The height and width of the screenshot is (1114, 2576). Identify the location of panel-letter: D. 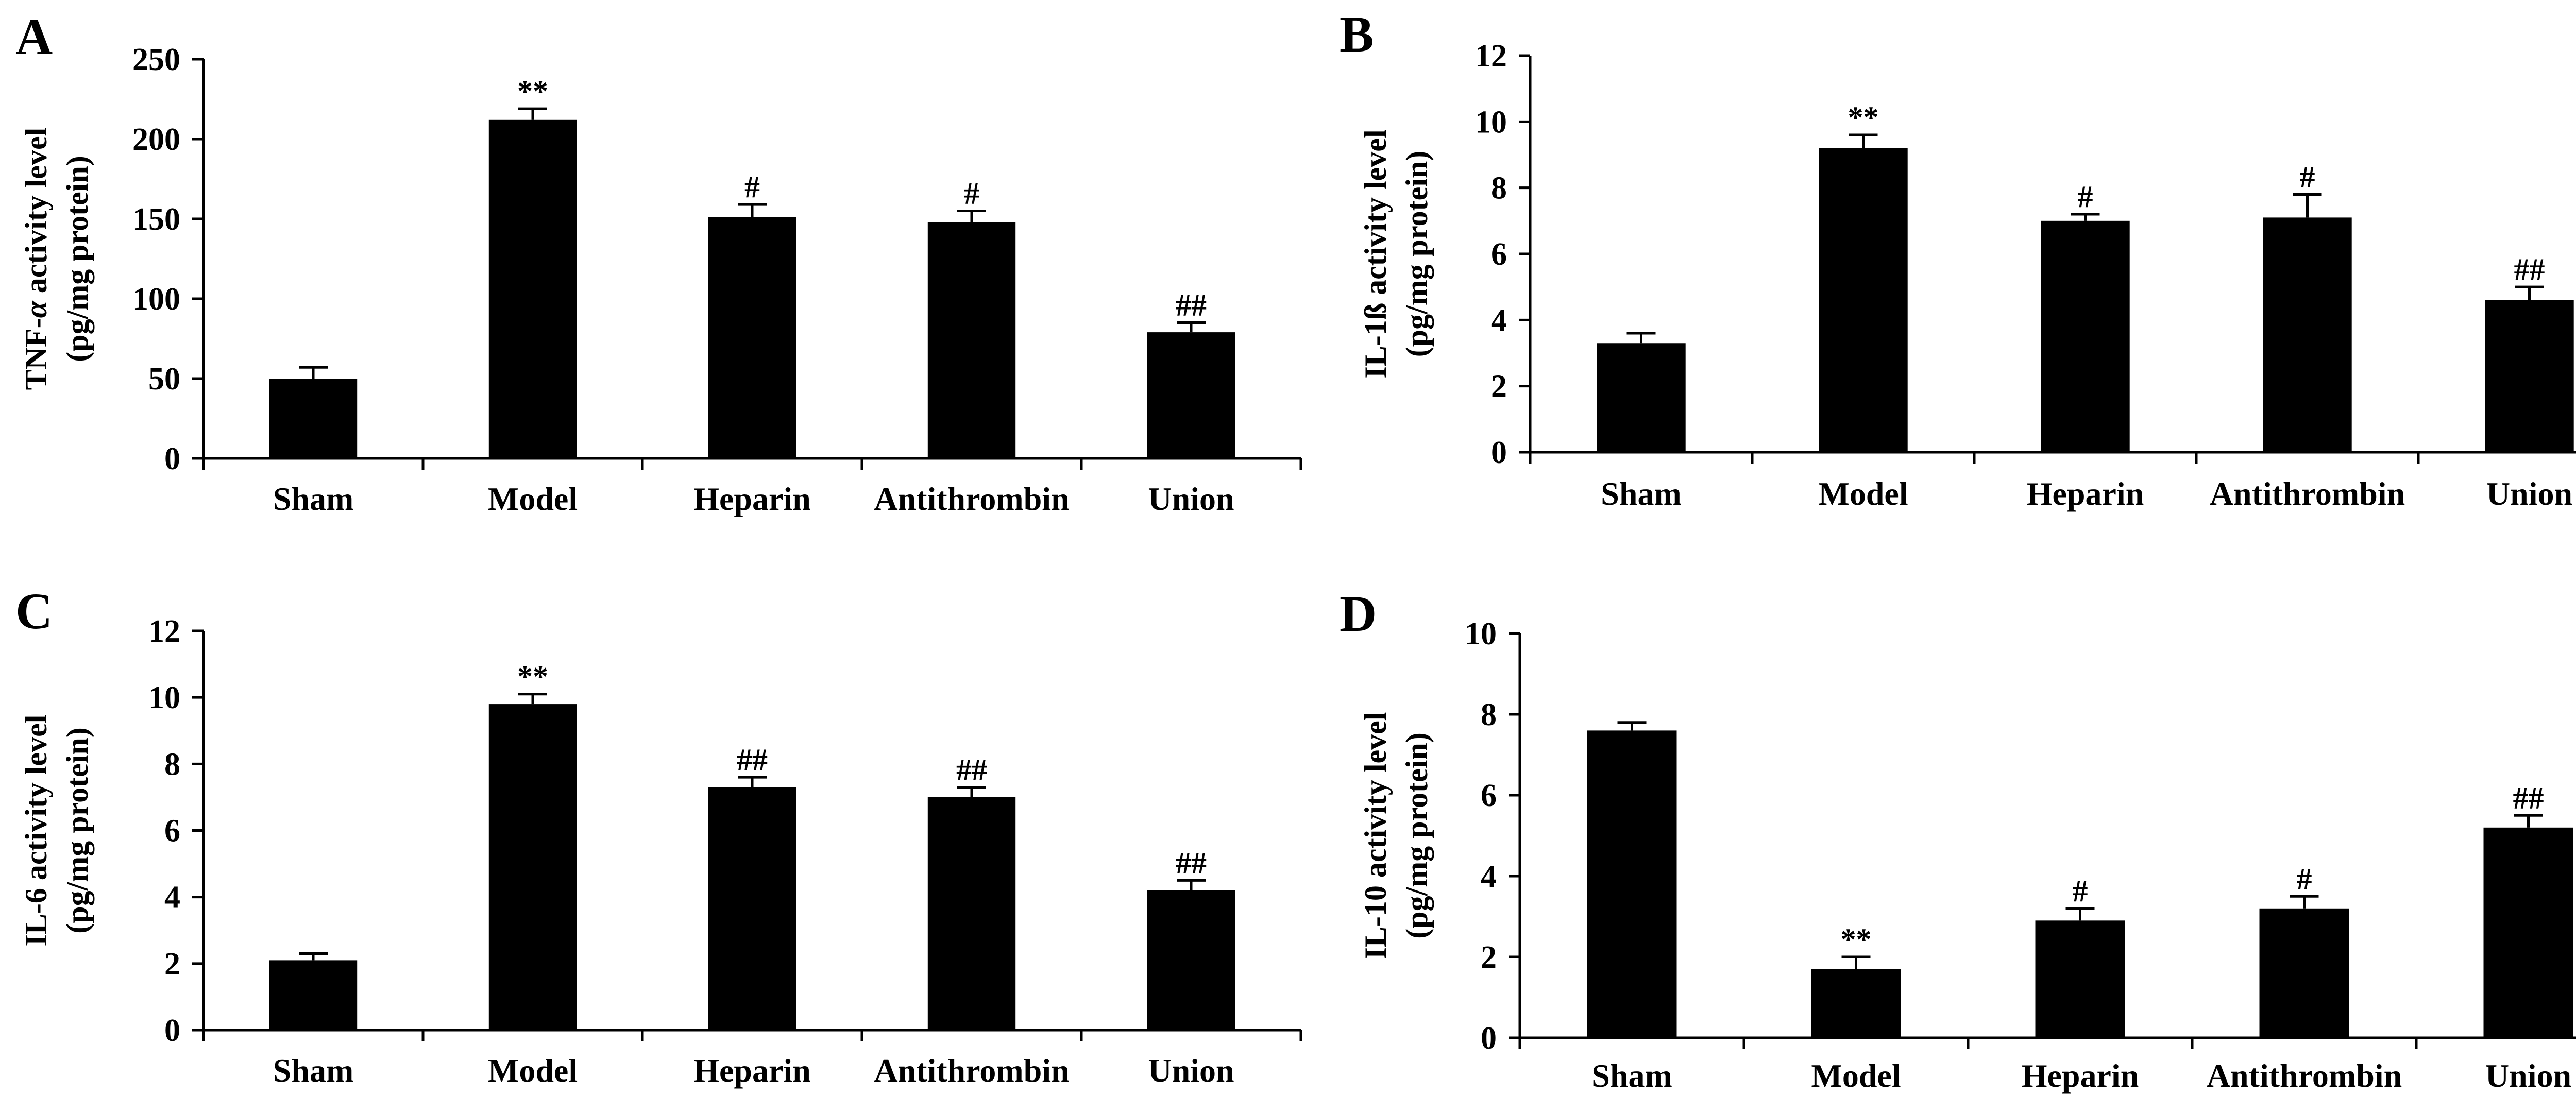
(1358, 613).